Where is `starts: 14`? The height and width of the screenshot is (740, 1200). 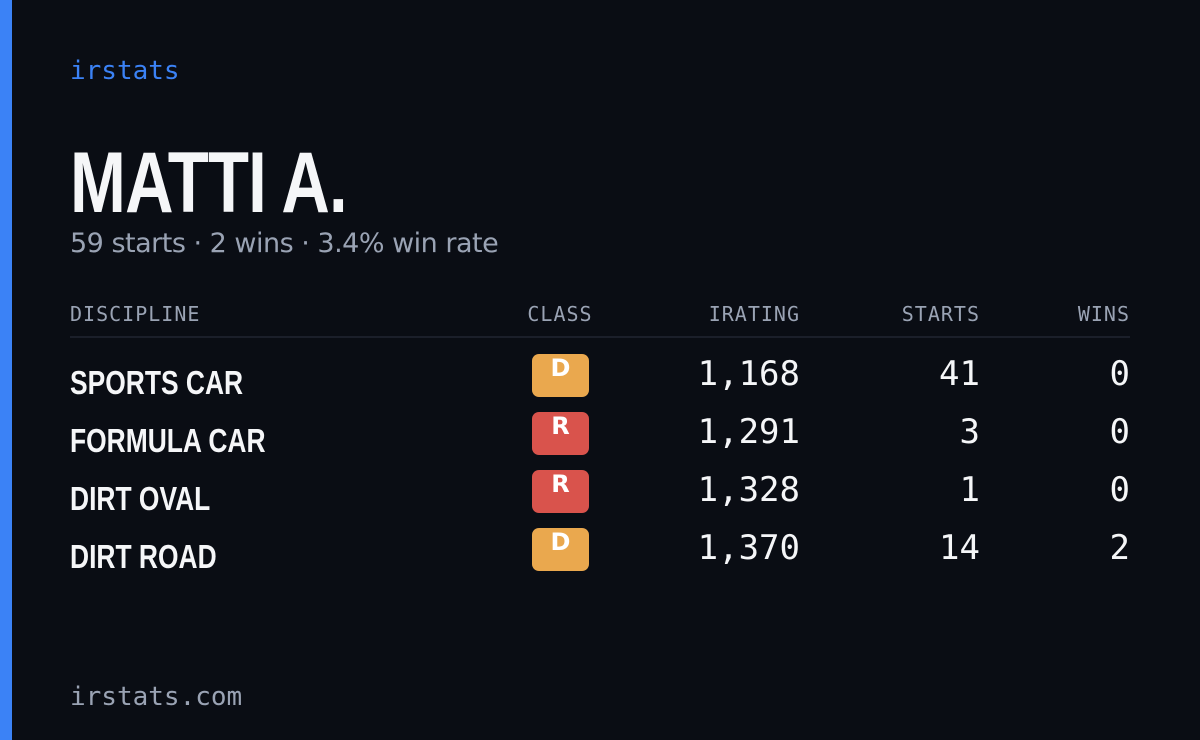 starts: 14 is located at coordinates (959, 548).